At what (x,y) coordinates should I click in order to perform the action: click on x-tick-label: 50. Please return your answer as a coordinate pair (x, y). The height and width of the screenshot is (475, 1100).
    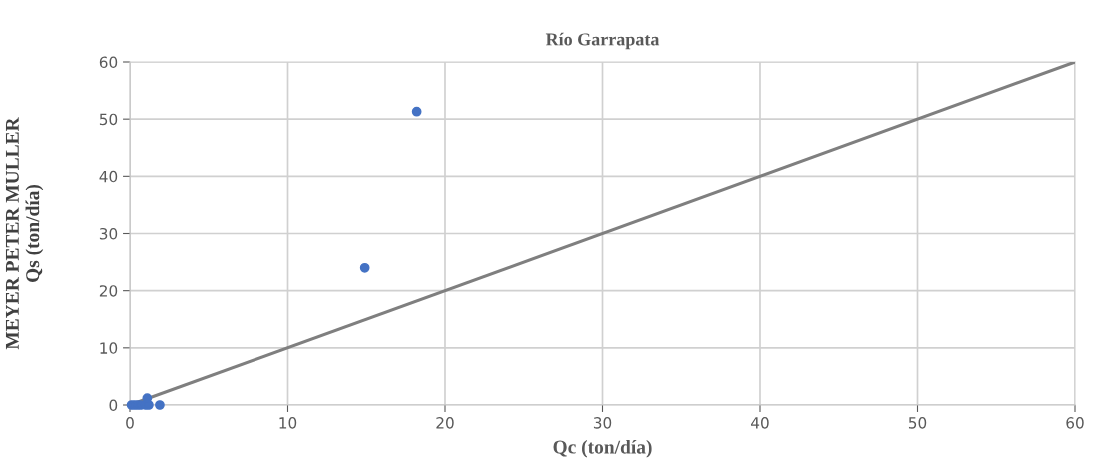
    Looking at the image, I should click on (917, 423).